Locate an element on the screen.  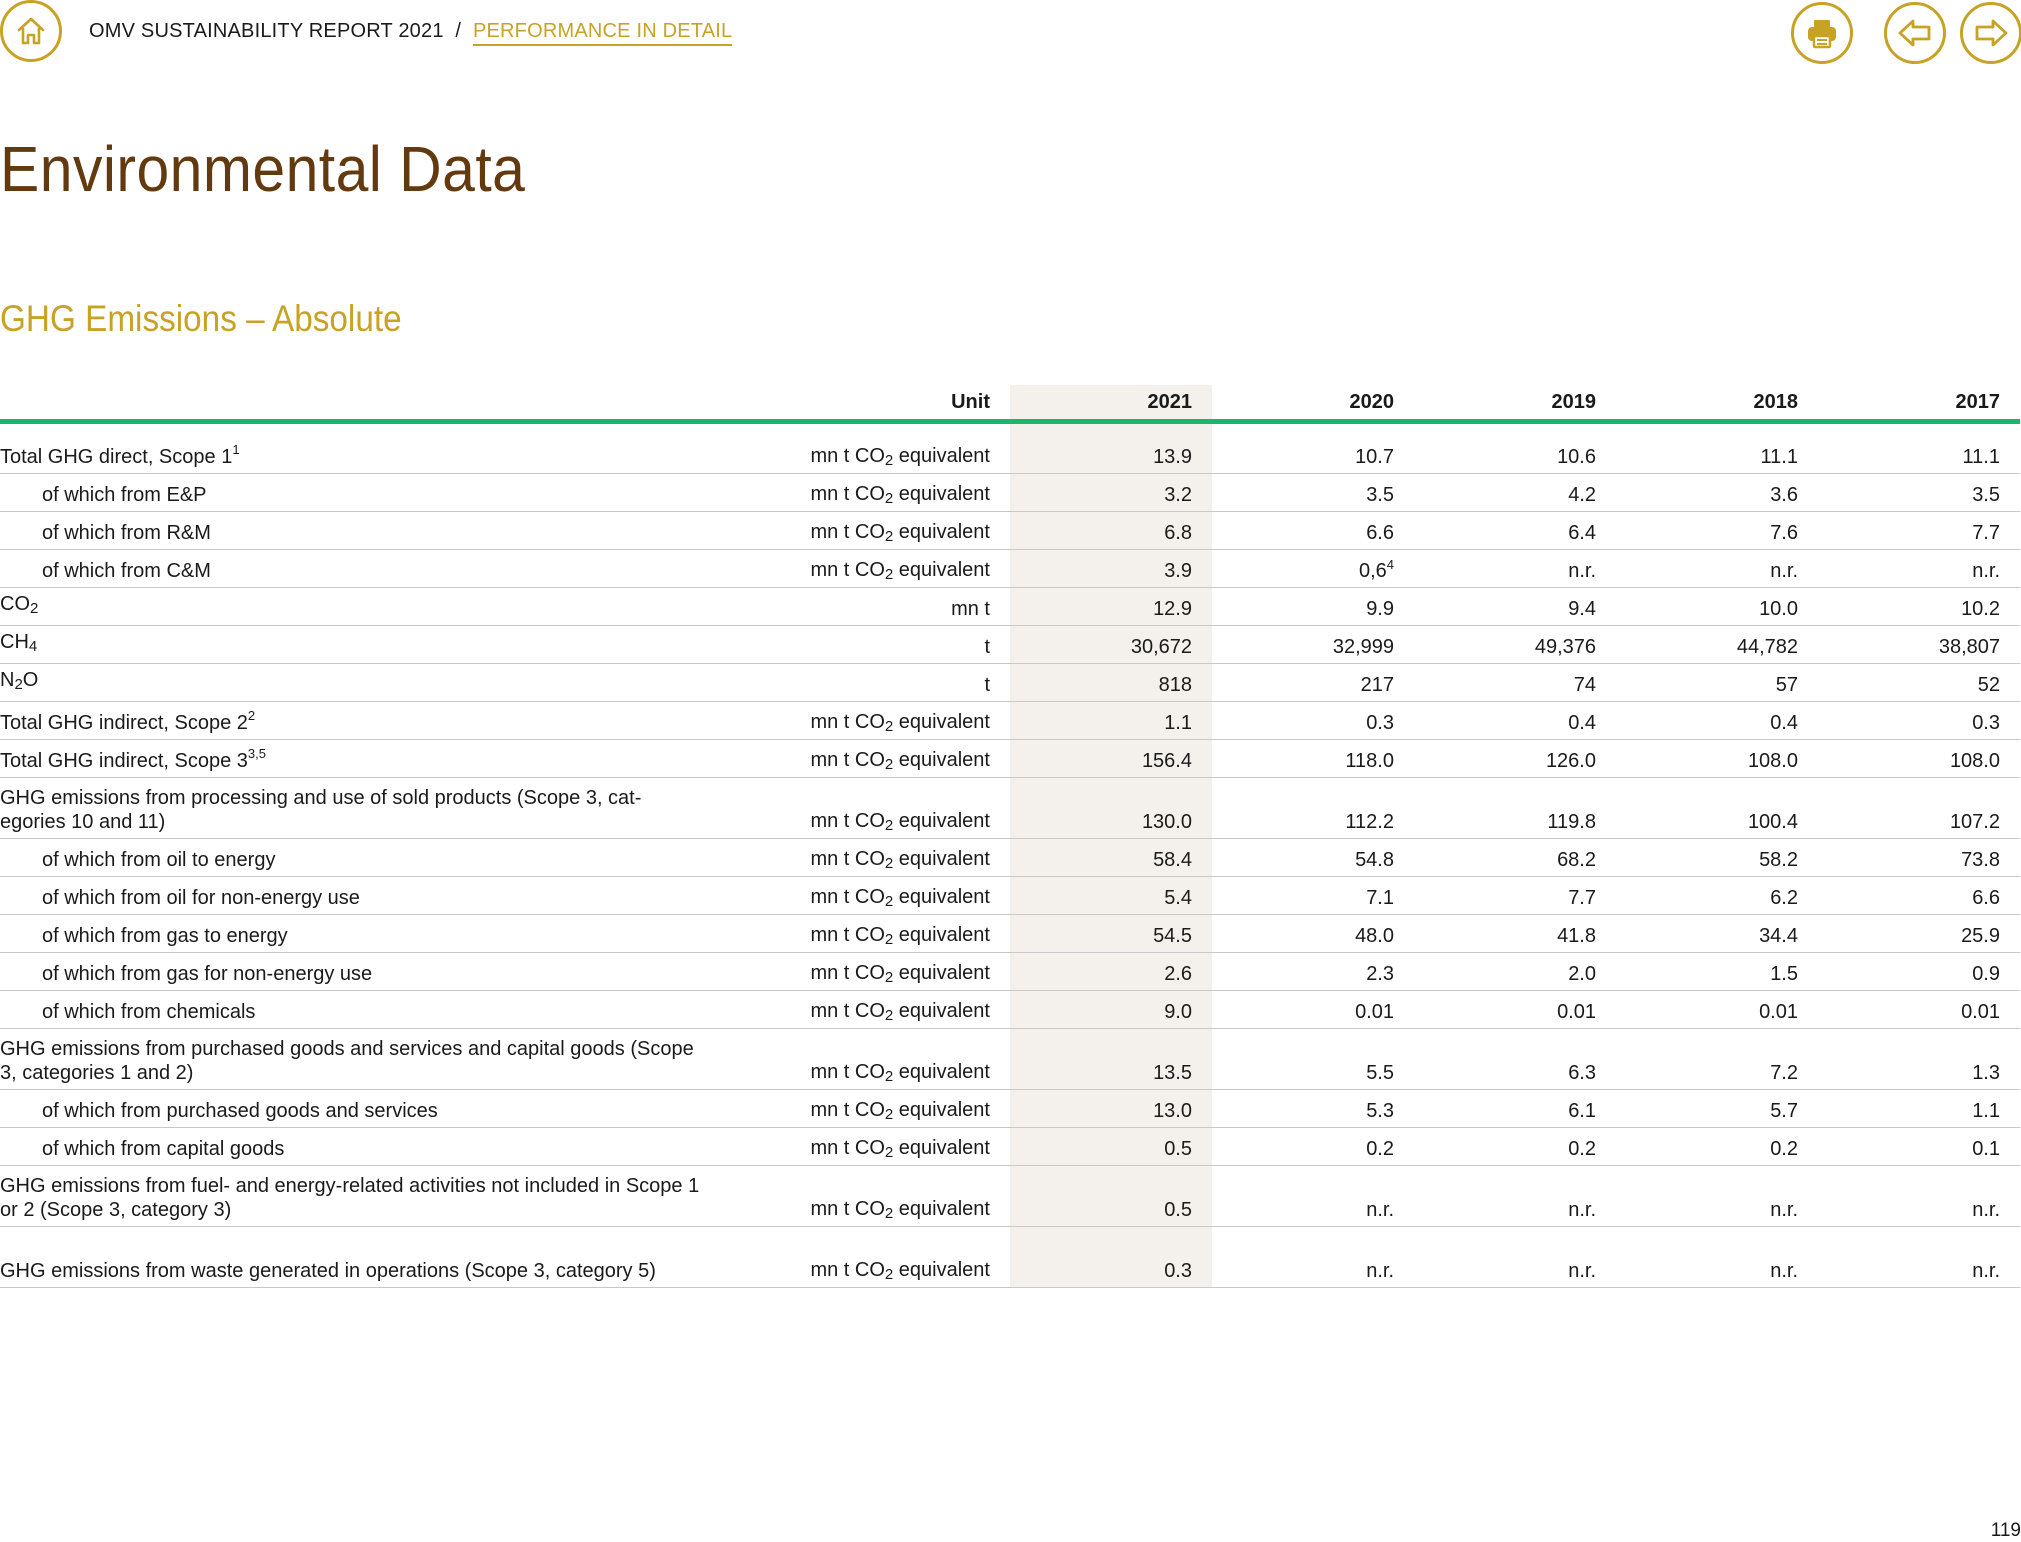
row-label: of which from gas to energy is located at coordinates (360, 933).